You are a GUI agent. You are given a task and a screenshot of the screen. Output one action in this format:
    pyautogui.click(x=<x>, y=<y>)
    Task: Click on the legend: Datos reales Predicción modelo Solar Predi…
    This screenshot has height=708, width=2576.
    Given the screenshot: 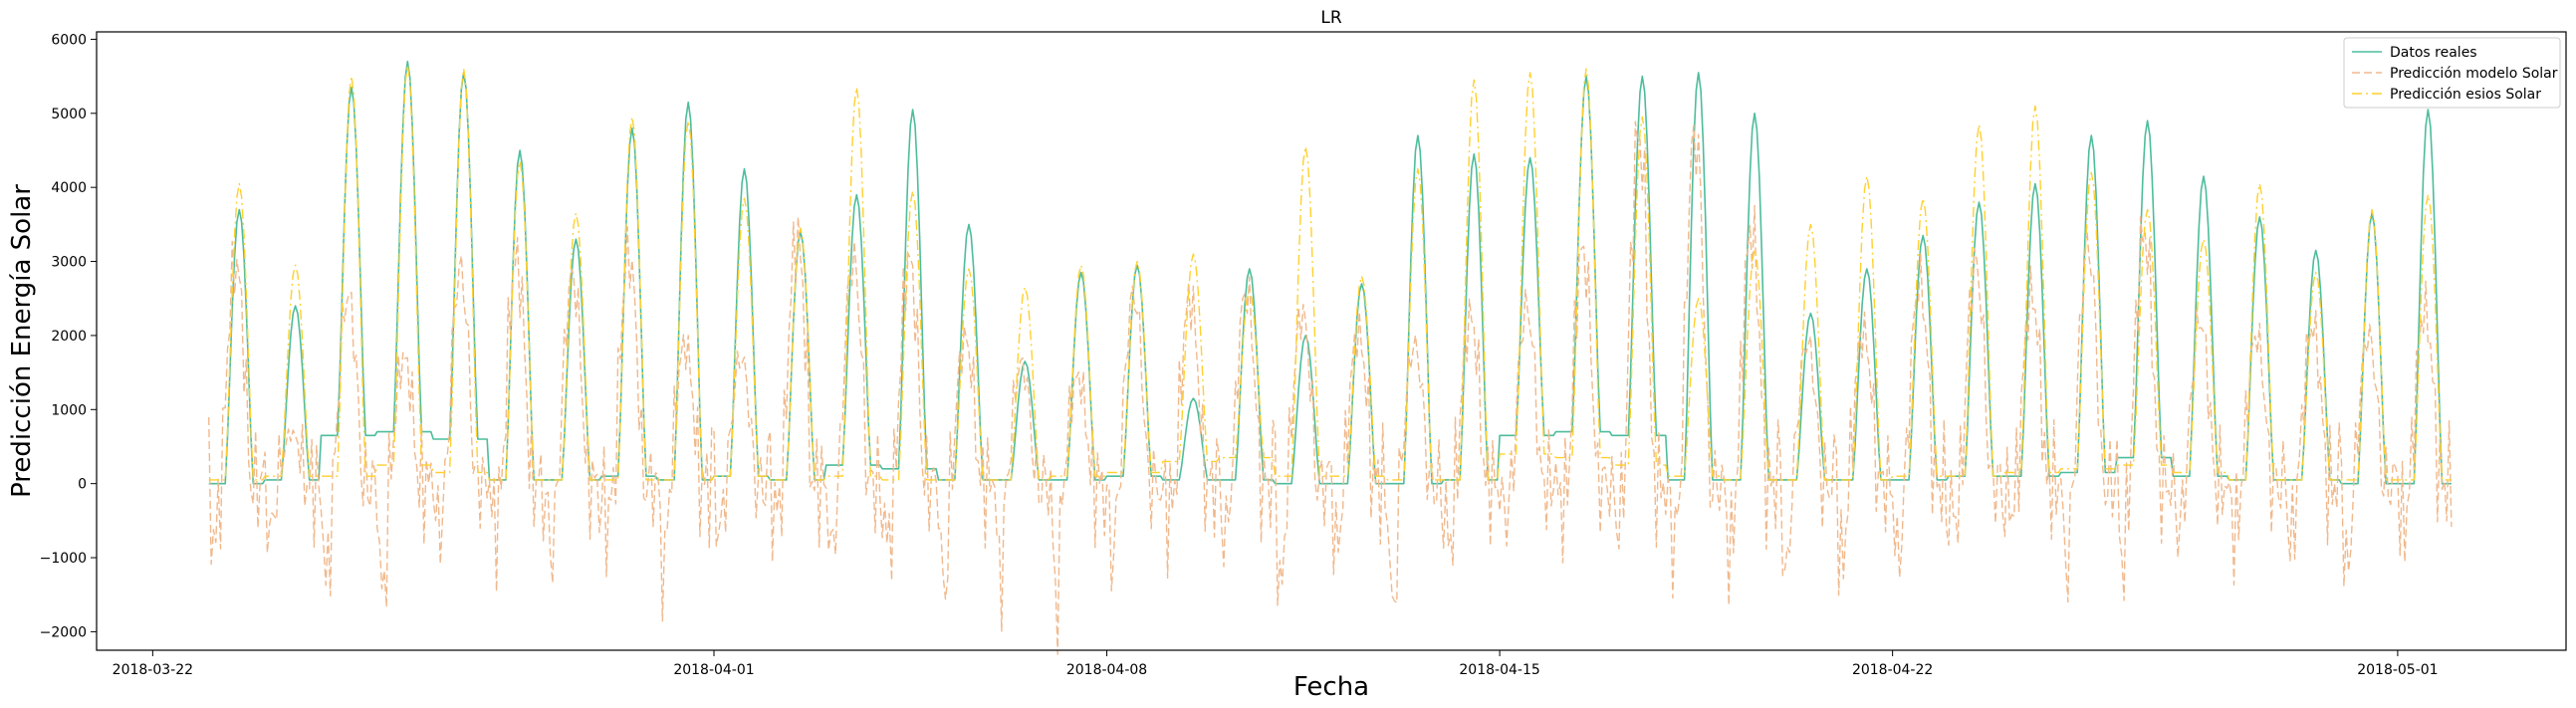 What is the action you would take?
    pyautogui.click(x=2452, y=73)
    